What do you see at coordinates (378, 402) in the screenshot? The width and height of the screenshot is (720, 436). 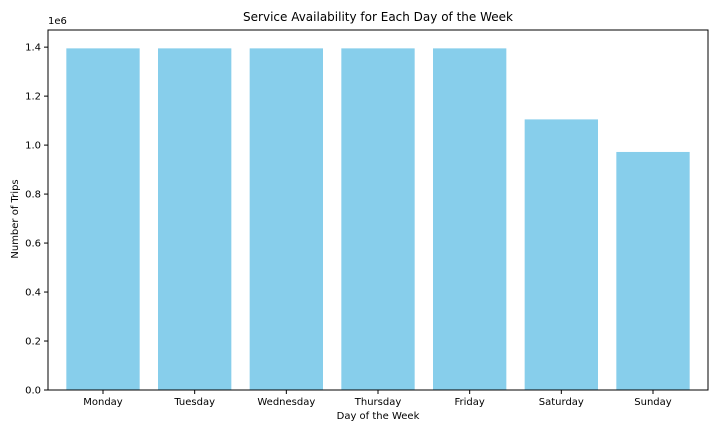 I see `x-tick-label: Thursday` at bounding box center [378, 402].